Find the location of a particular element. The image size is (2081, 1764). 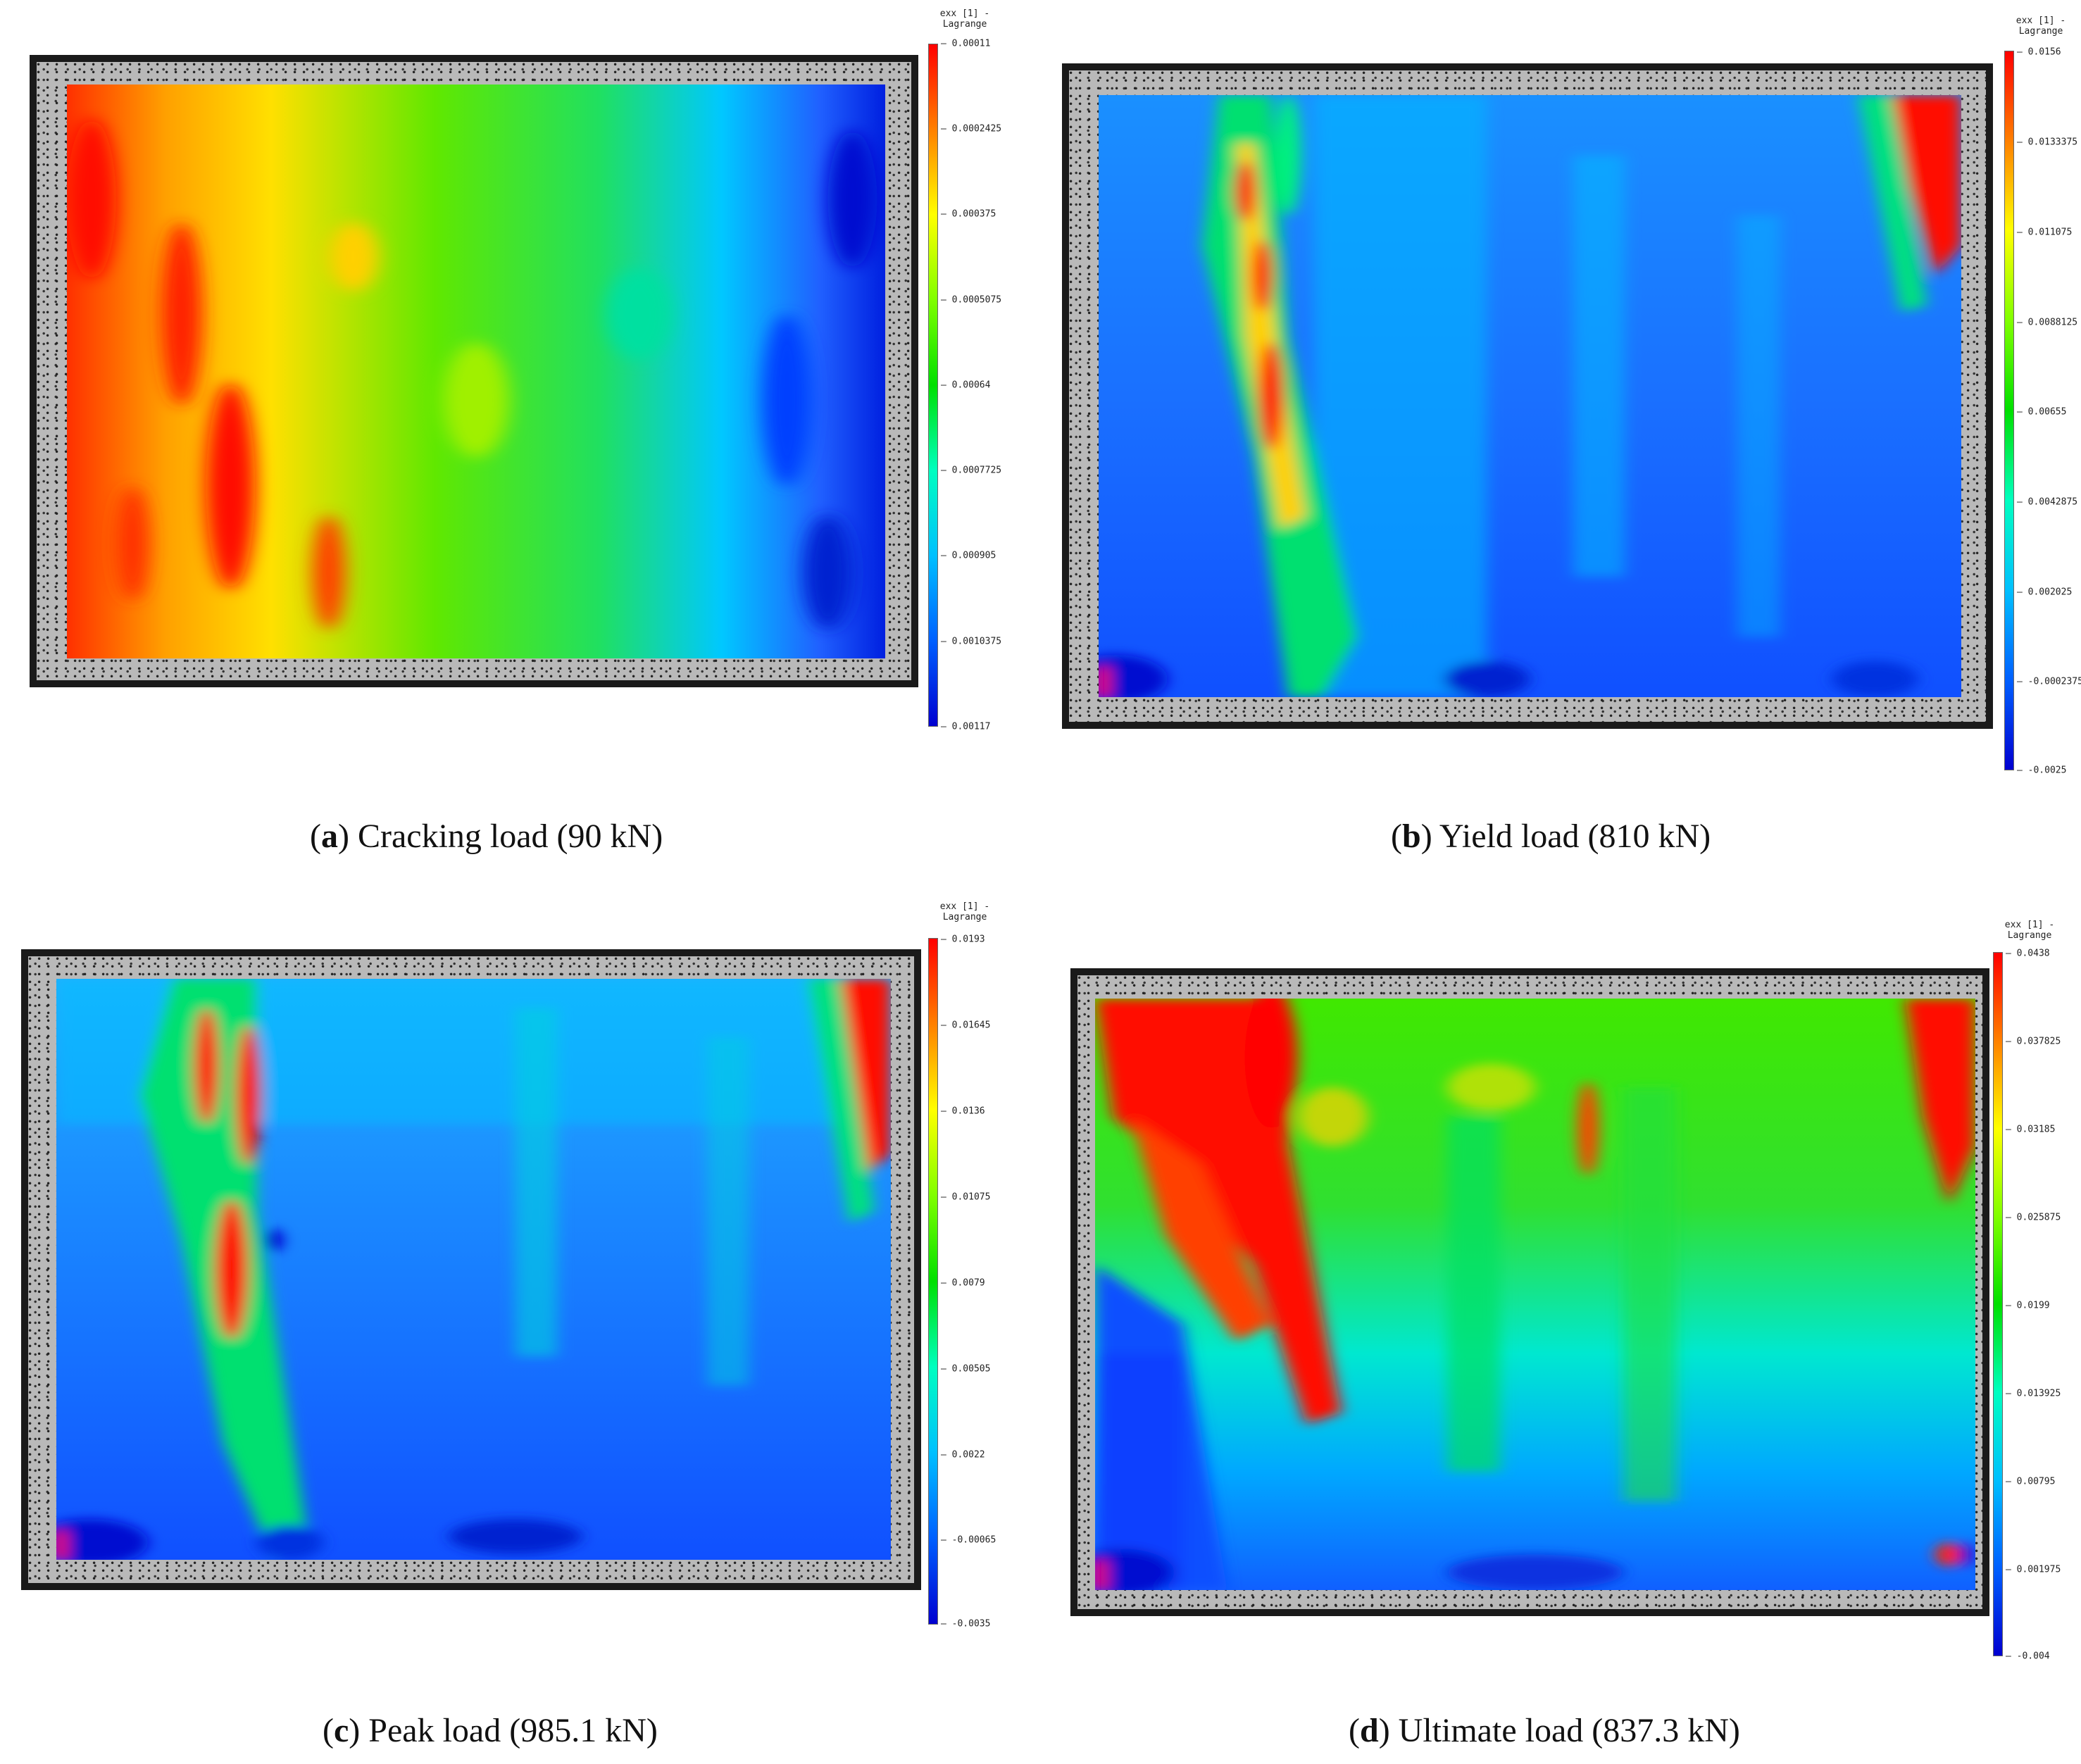

tick-label: 0.0010375 is located at coordinates (971, 642).